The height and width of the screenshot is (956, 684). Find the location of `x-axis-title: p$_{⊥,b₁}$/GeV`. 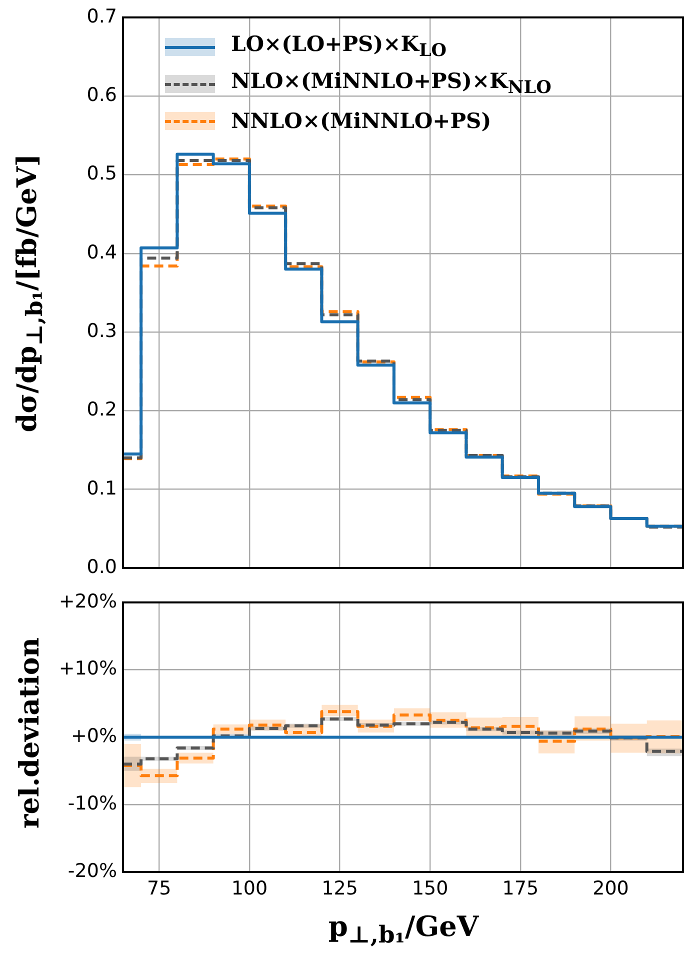

x-axis-title: p$_{⊥,b₁}$/GeV is located at coordinates (403, 929).